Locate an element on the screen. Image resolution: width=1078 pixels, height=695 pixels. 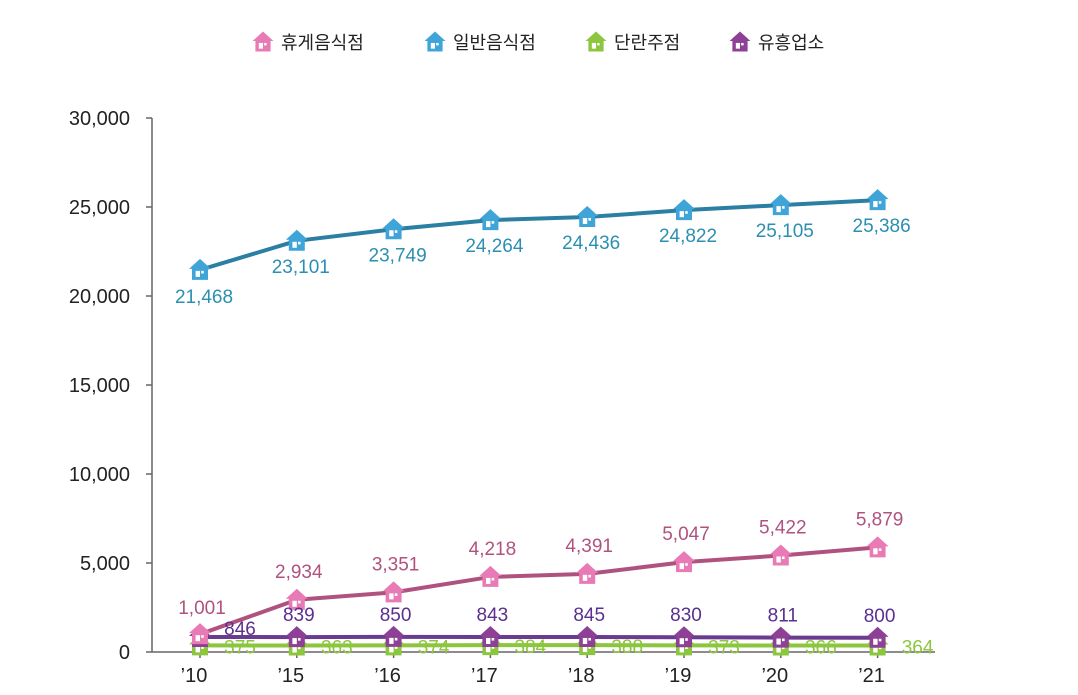
legend-item: 단란주점 is located at coordinates (633, 42).